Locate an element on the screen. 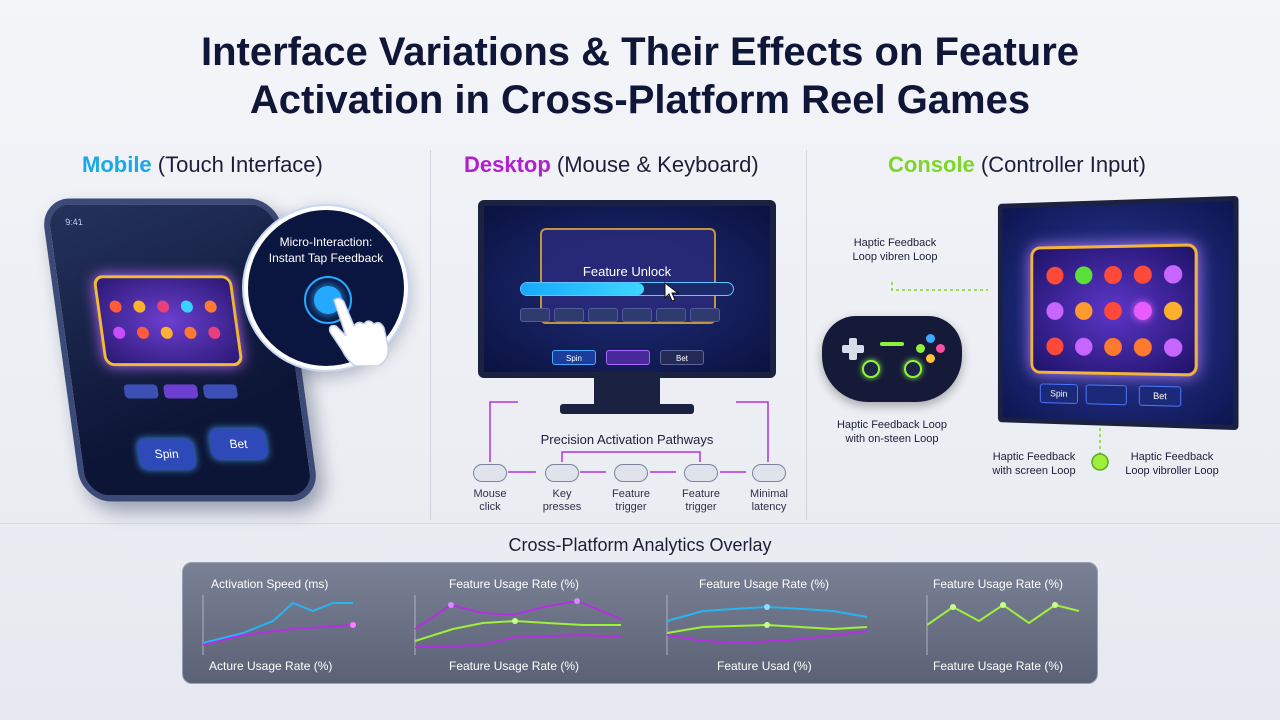 The image size is (1280, 720). trigger-icon is located at coordinates (701, 473).